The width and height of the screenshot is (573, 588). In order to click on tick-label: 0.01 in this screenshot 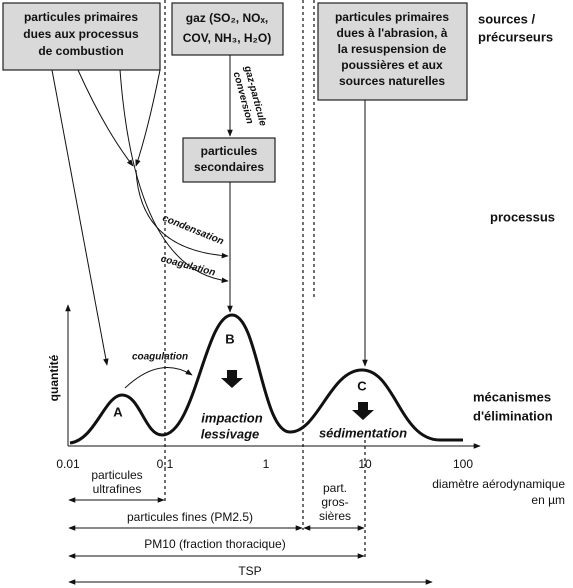, I will do `click(68, 464)`.